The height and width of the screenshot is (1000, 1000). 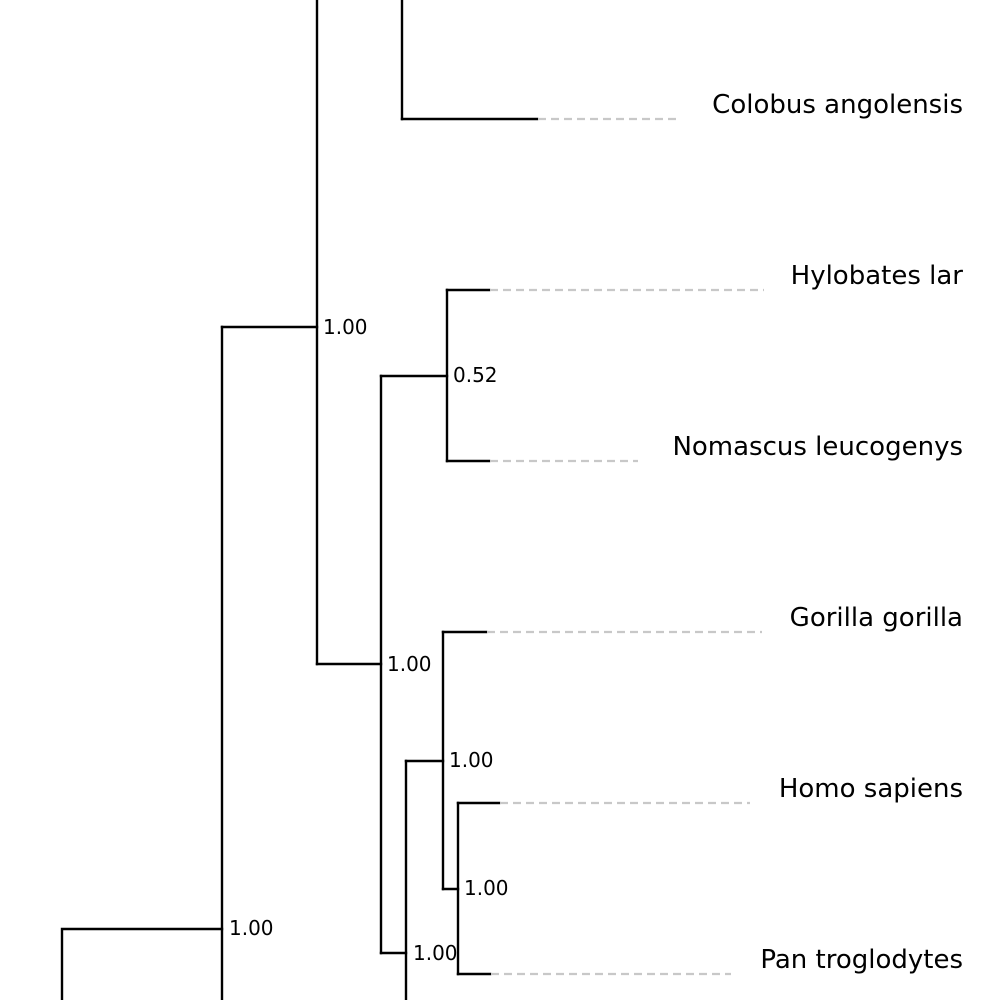 I want to click on taxon-label-pan: Pan troglodytes, so click(x=861, y=960).